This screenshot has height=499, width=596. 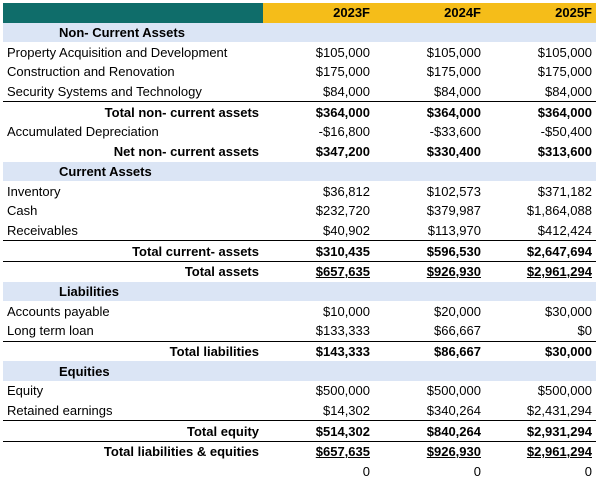 What do you see at coordinates (318, 132) in the screenshot?
I see `value-cell-2023f: -$16,800` at bounding box center [318, 132].